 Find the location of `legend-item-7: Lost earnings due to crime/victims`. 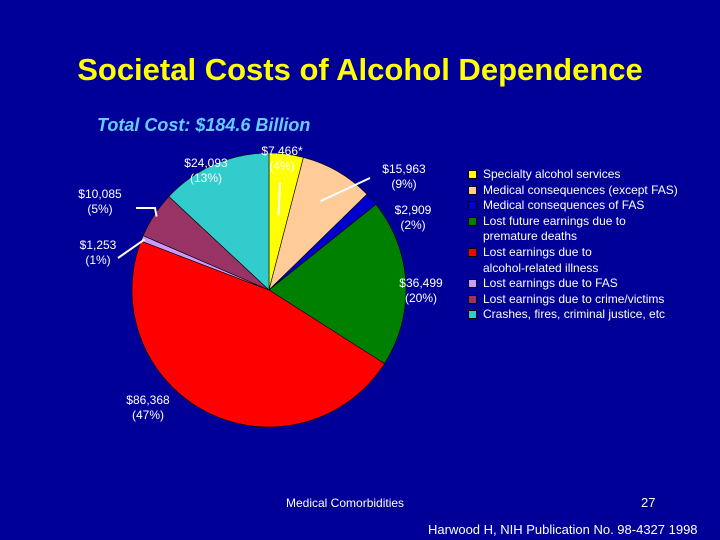

legend-item-7: Lost earnings due to crime/victims is located at coordinates (592, 300).